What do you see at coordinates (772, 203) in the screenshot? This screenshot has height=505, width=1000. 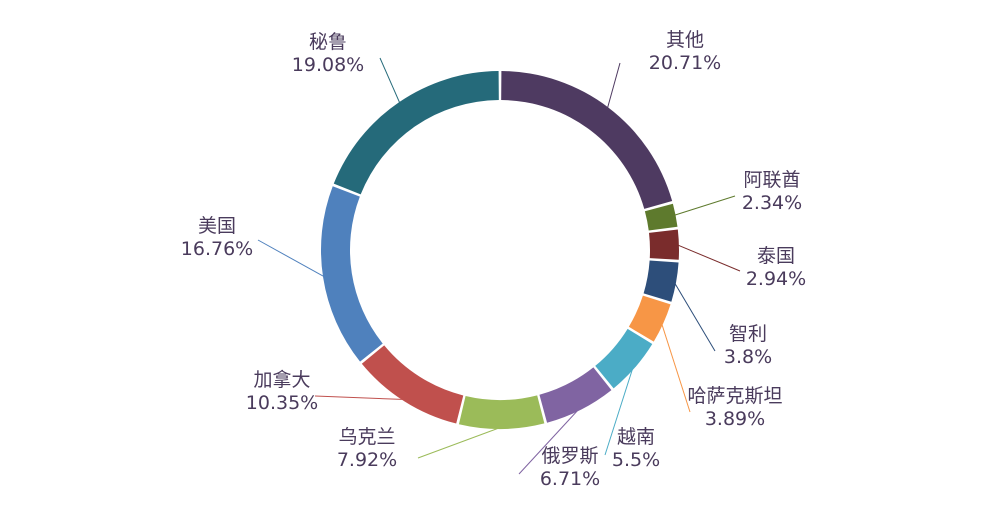 I see `slice-percent-1: 2.34%` at bounding box center [772, 203].